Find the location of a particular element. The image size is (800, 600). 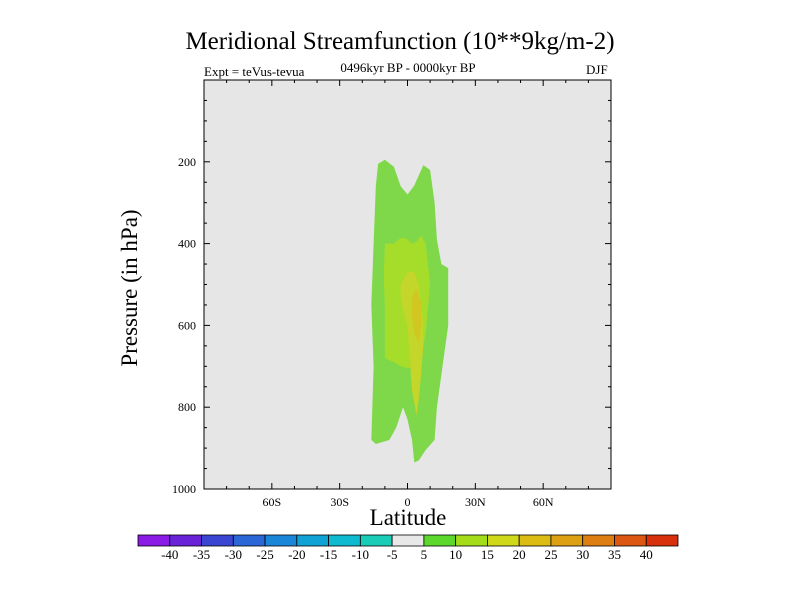

colorbar-label: -20 is located at coordinates (296, 554).